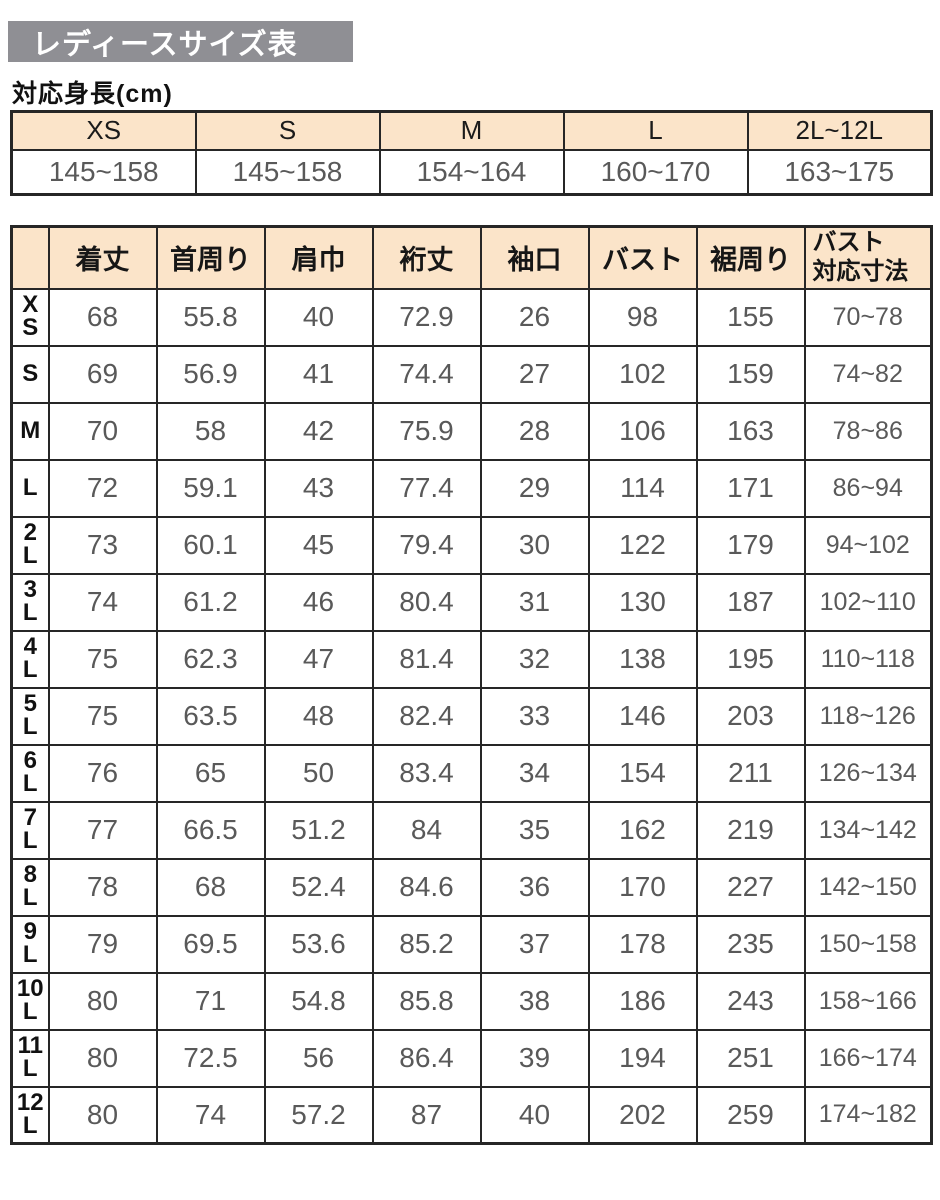 The image size is (940, 1200). What do you see at coordinates (102, 317) in the screenshot?
I see `cell-body-length: 68` at bounding box center [102, 317].